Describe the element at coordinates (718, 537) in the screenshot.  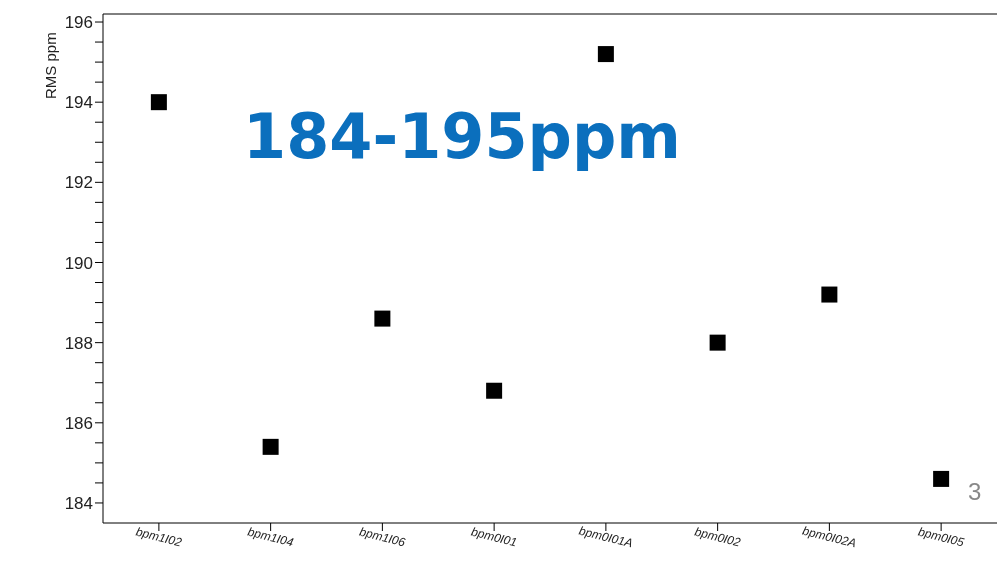
I see `x-tick-label: bpm0I02` at that location.